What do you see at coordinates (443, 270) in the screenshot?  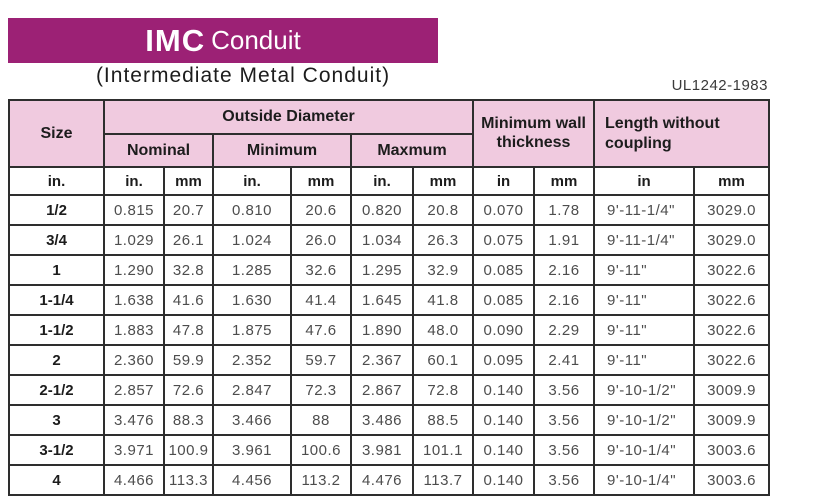 I see `maximum-mm-cell: 32.9` at bounding box center [443, 270].